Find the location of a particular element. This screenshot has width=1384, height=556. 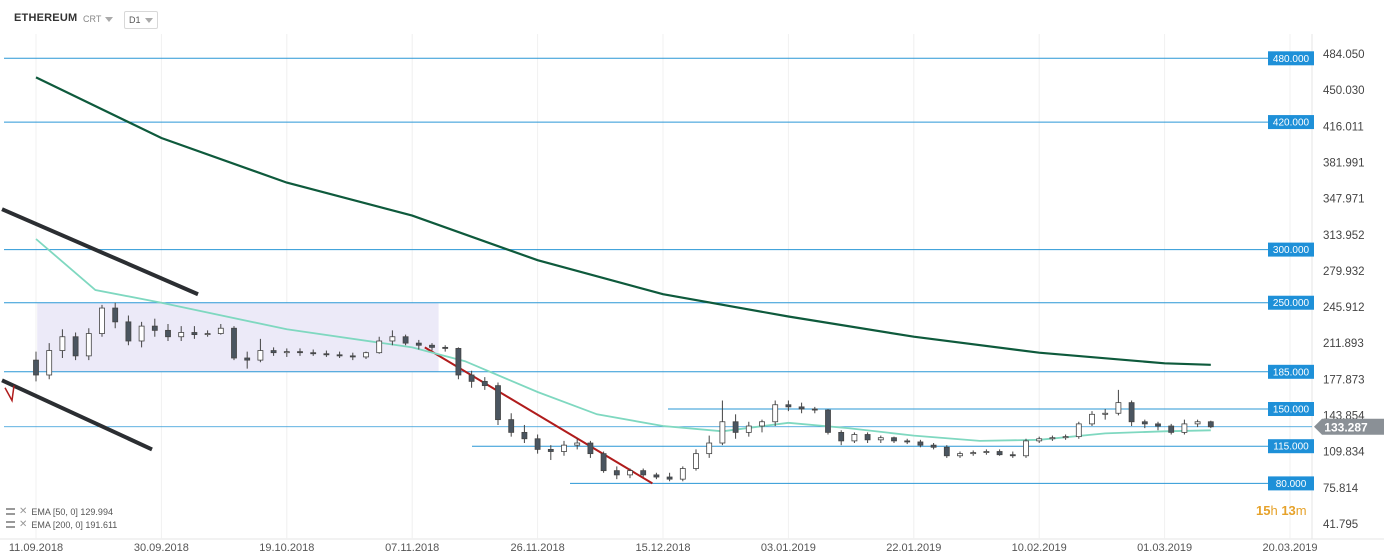

timer-hours: 15 is located at coordinates (1263, 510).